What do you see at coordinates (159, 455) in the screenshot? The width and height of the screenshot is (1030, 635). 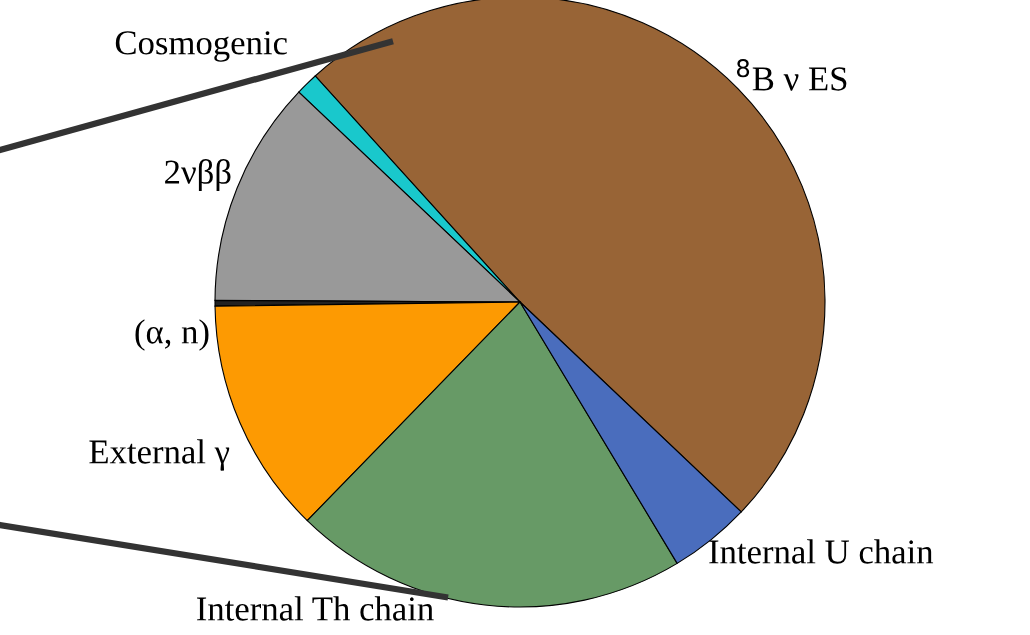 I see `slice-label: External γ` at bounding box center [159, 455].